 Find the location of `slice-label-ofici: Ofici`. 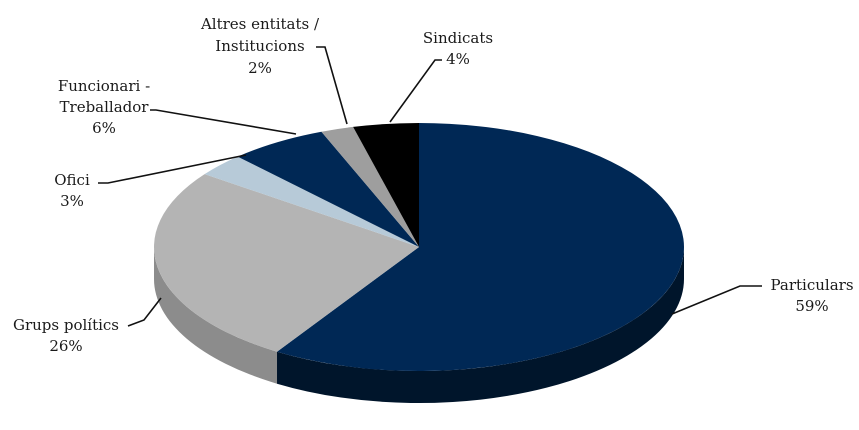

slice-label-ofici: Ofici is located at coordinates (72, 180).